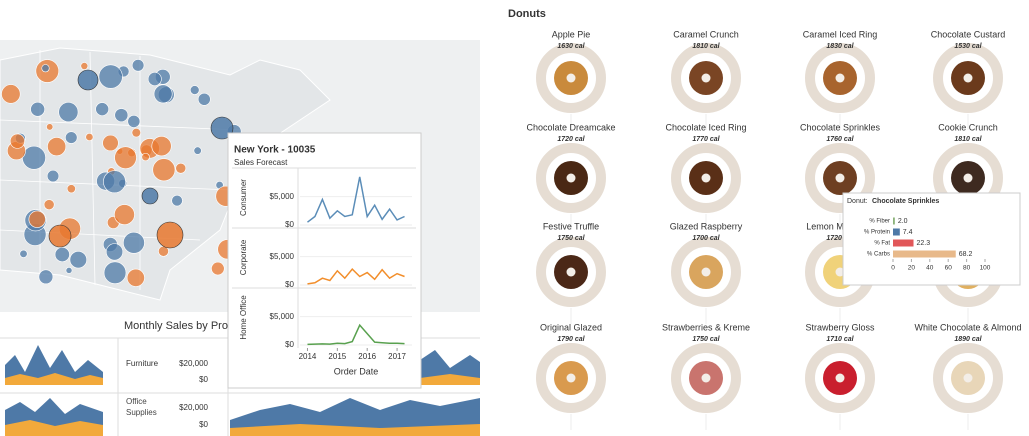  What do you see at coordinates (367, 356) in the screenshot?
I see `x-tick-label: 2016` at bounding box center [367, 356].